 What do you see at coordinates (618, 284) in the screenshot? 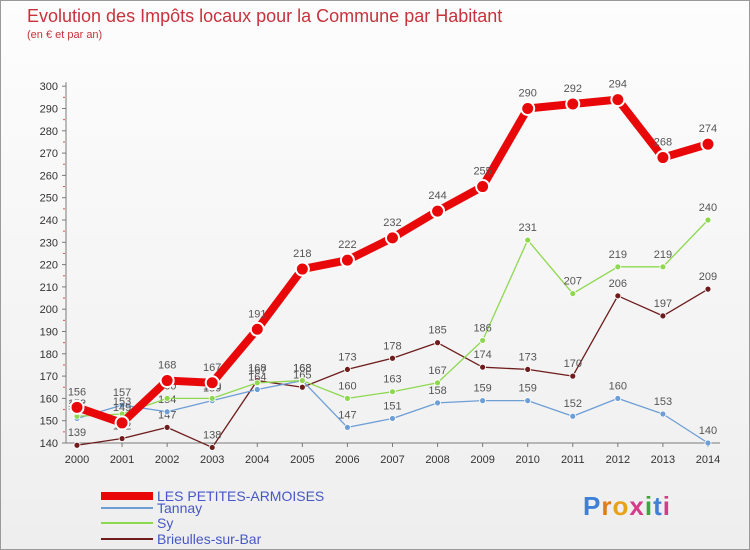
I see `data-label: 206` at bounding box center [618, 284].